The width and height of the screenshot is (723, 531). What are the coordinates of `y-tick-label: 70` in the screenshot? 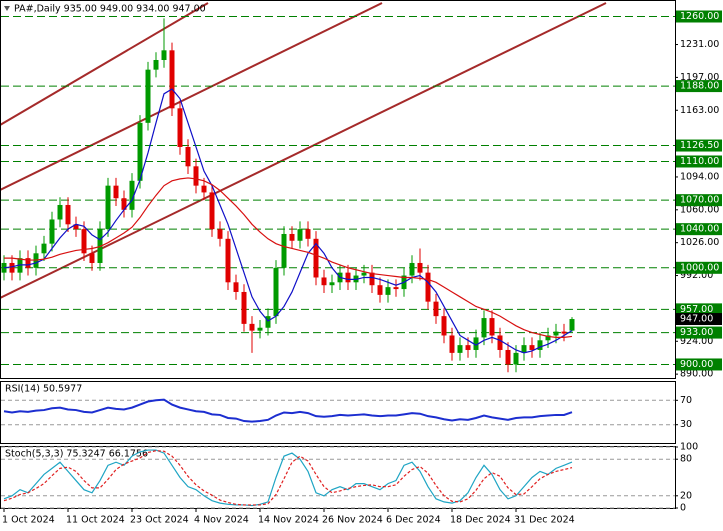 It's located at (686, 400).